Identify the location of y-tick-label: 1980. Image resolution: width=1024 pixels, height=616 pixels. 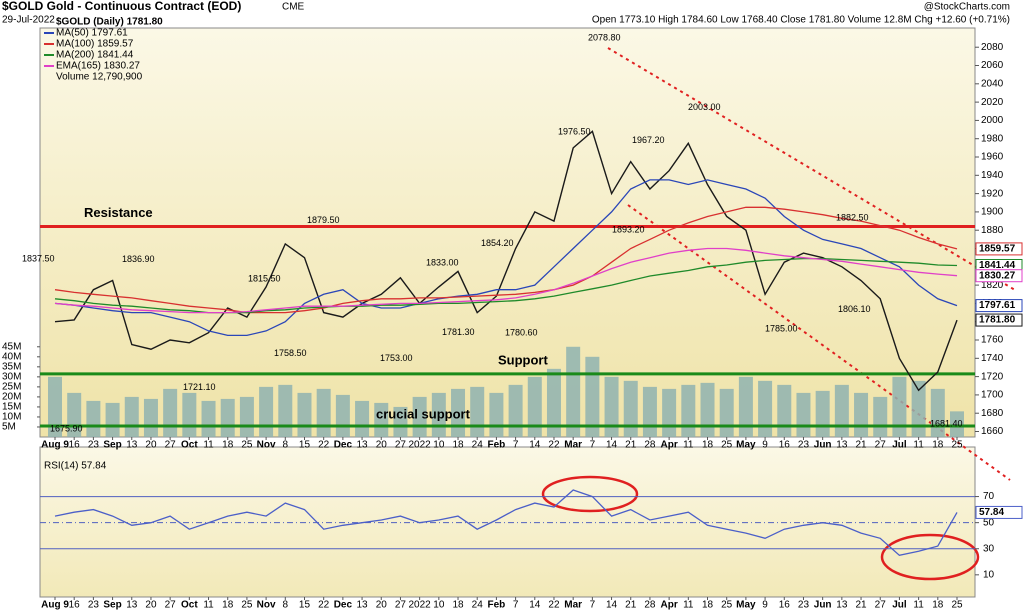
(992, 138).